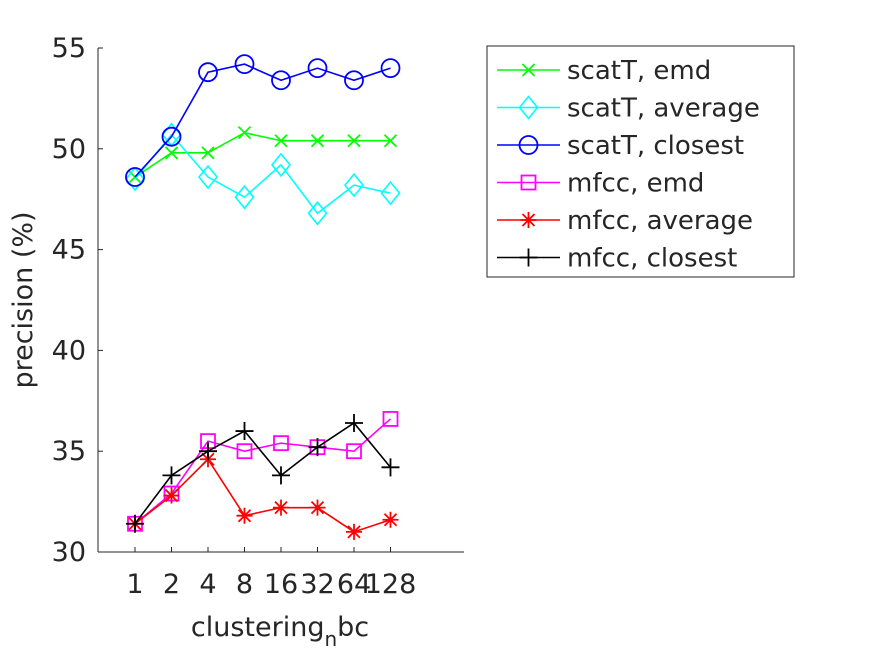 This screenshot has height=656, width=875. I want to click on series-line-scatt-closest, so click(262, 120).